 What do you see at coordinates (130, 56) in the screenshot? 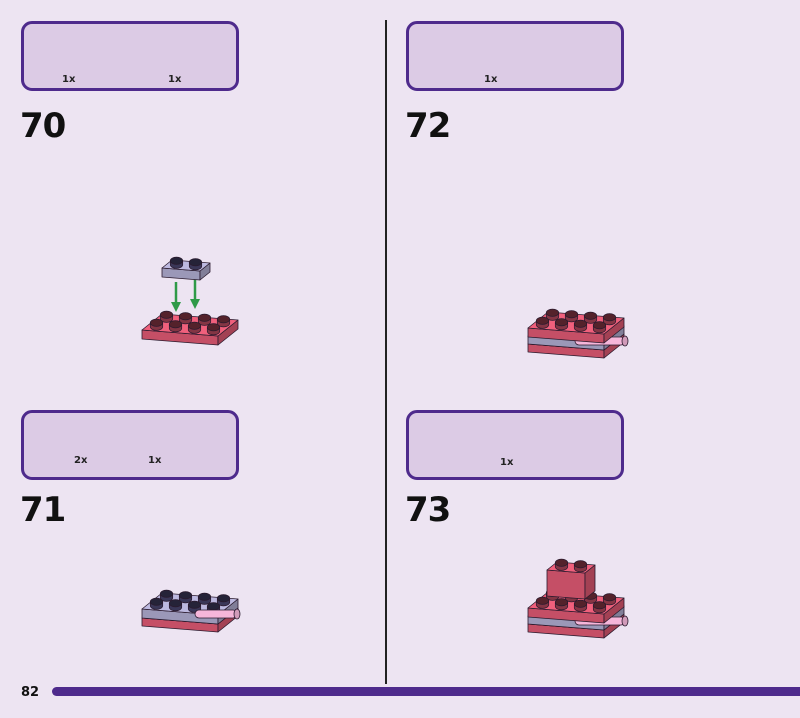
I see `parts-list-step-70: 1x 1x` at bounding box center [130, 56].